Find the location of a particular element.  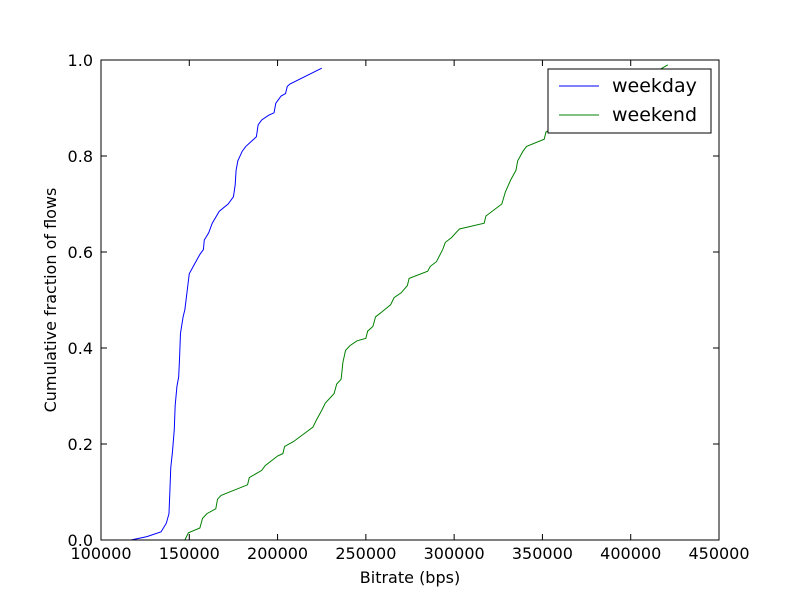

y-tick-label: 0.8 is located at coordinates (80, 156).